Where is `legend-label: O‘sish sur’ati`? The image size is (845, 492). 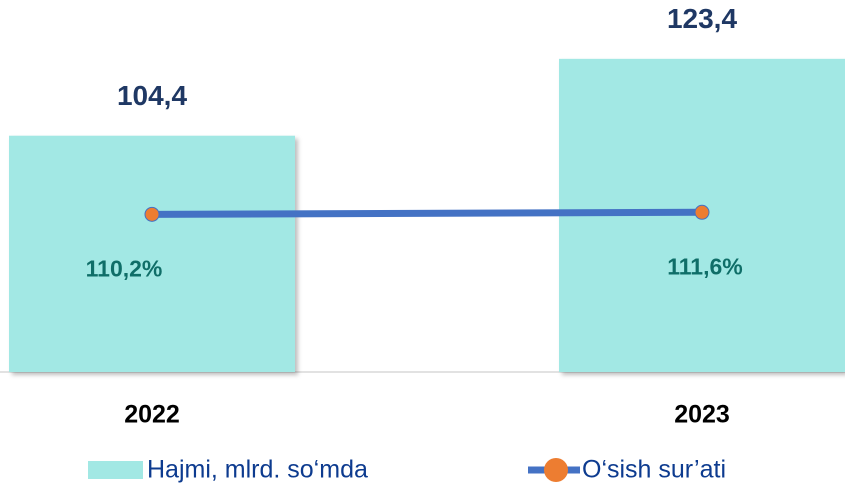
legend-label: O‘sish sur’ati is located at coordinates (654, 470).